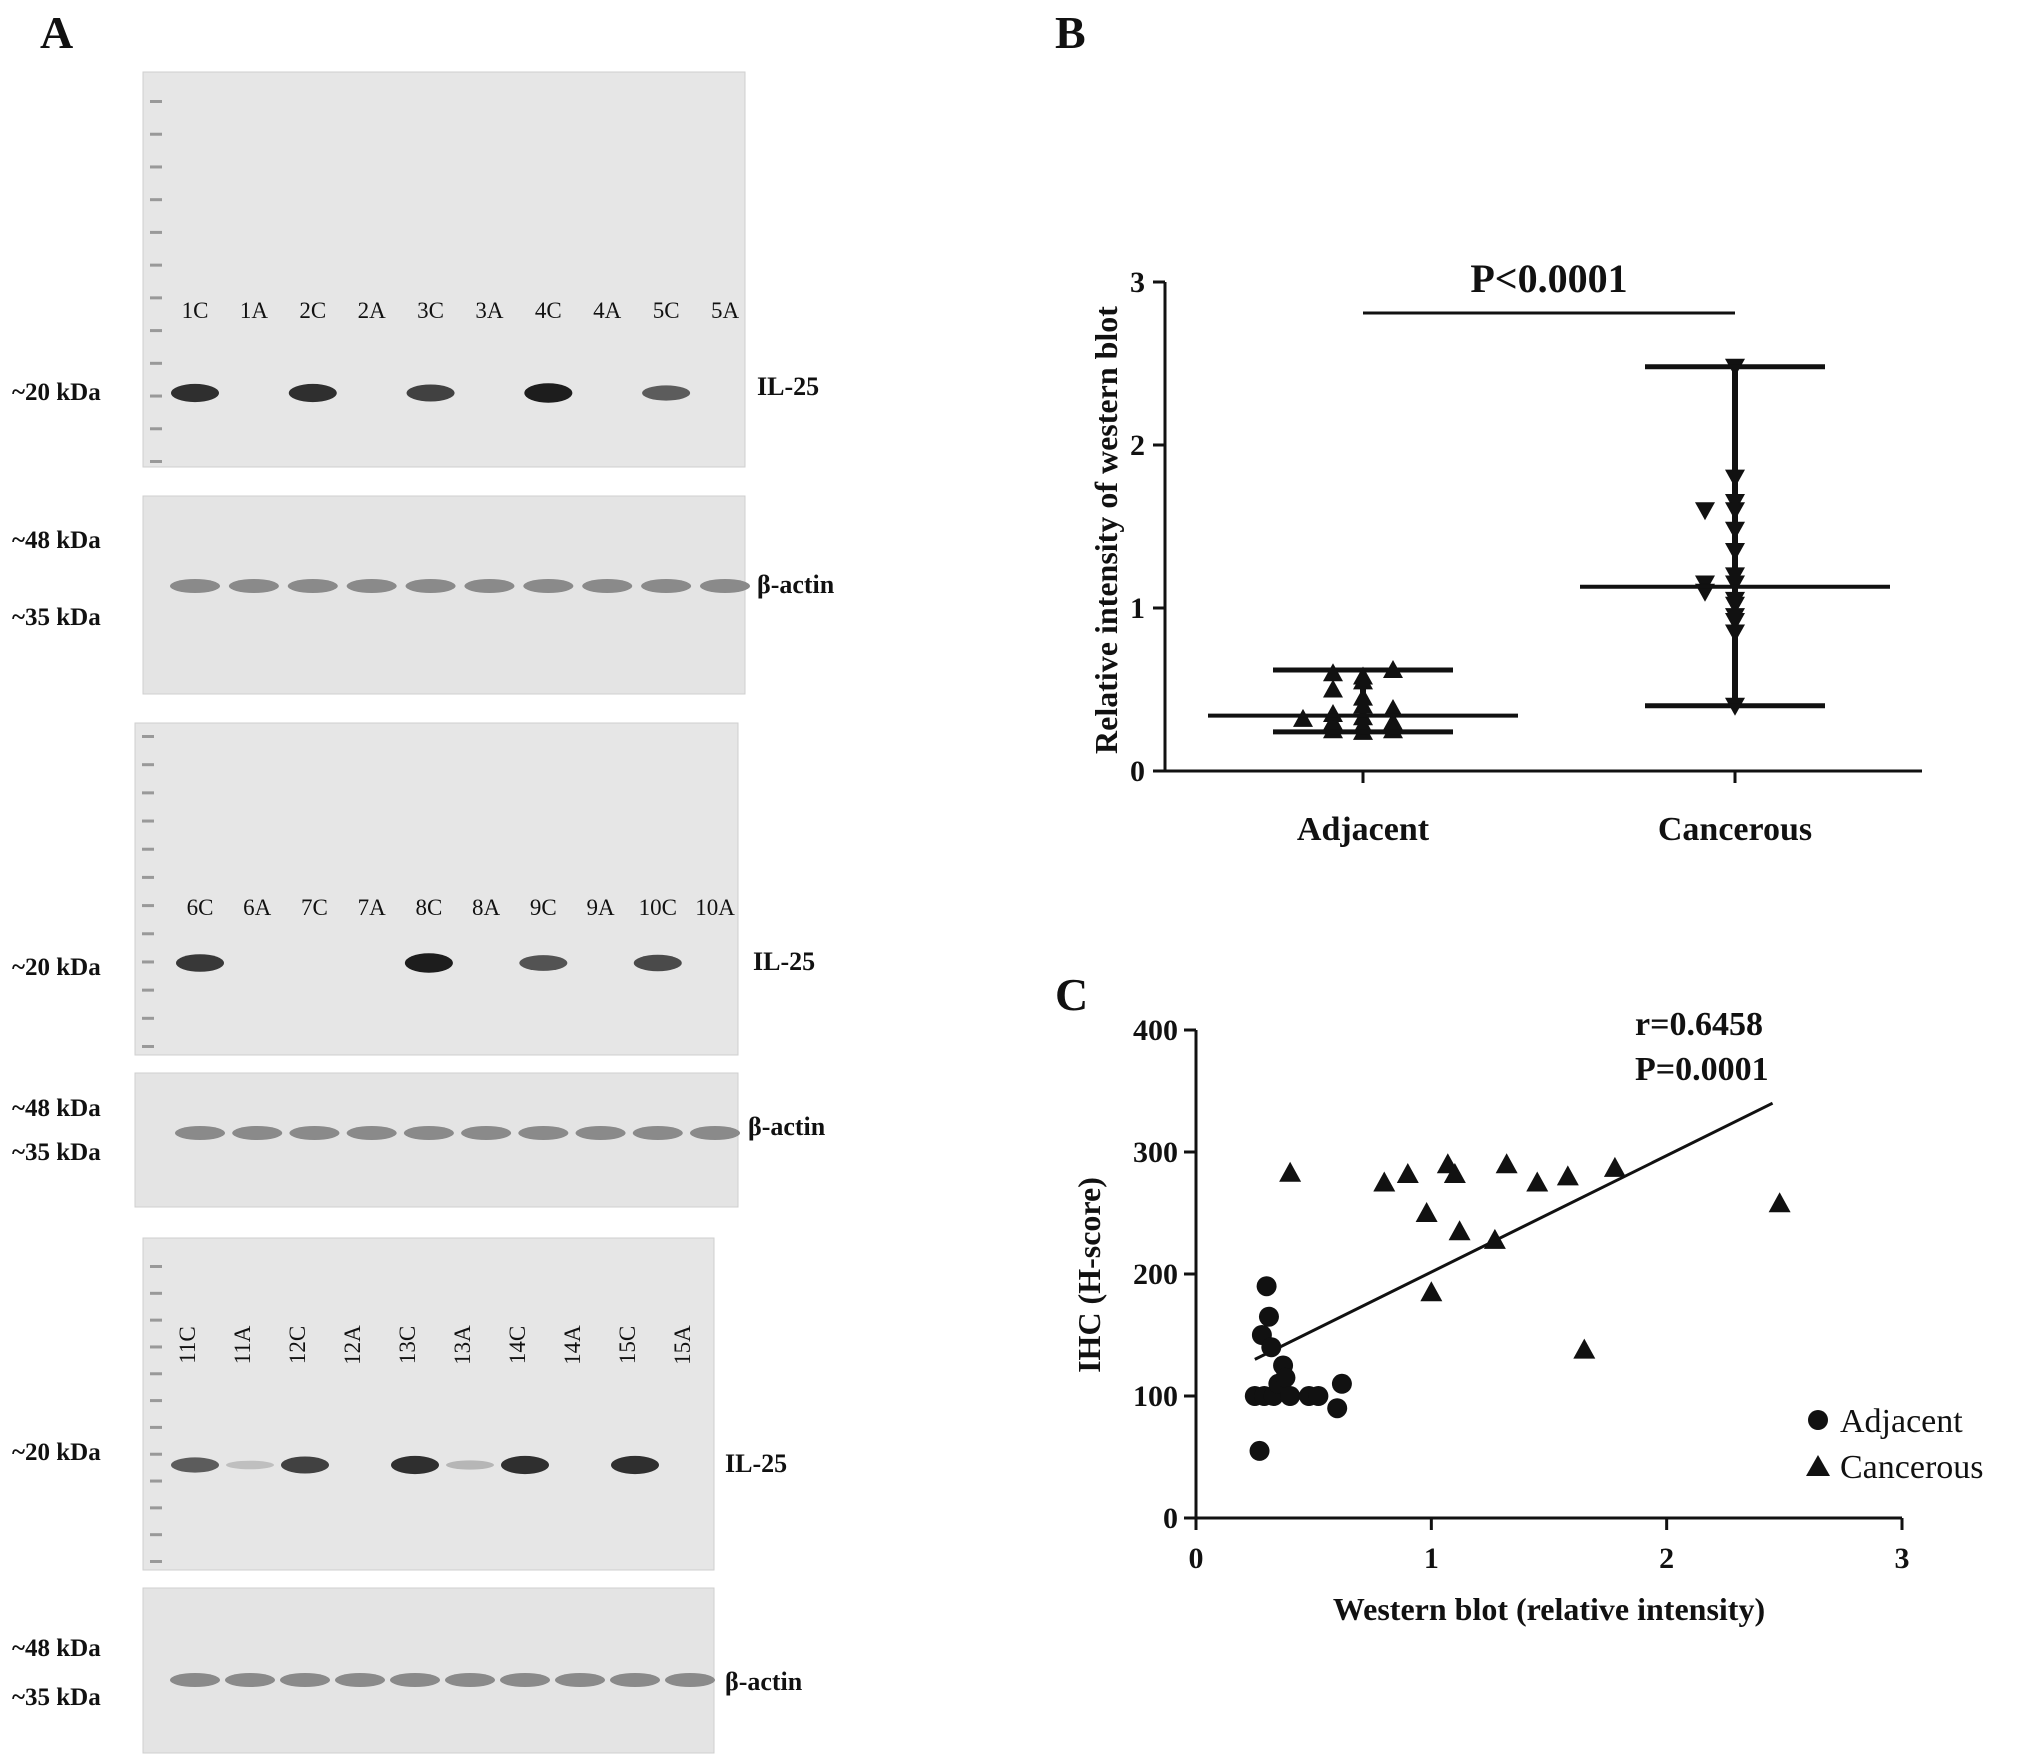 Image resolution: width=2031 pixels, height=1763 pixels. What do you see at coordinates (1514, 1231) in the screenshot?
I see `chart-c-fit-line` at bounding box center [1514, 1231].